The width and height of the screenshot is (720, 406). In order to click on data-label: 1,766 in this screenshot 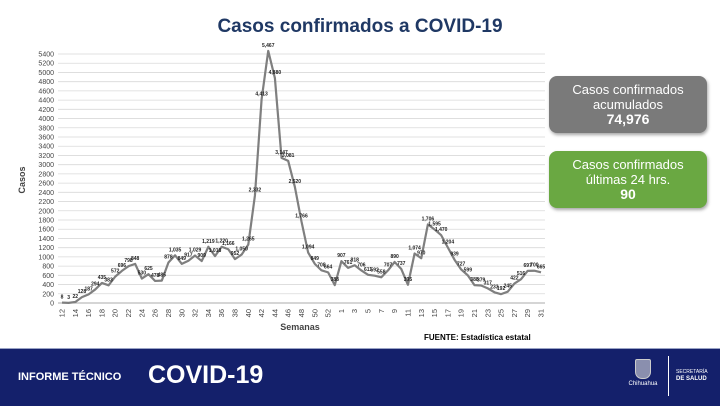, I will do `click(301, 217)`.